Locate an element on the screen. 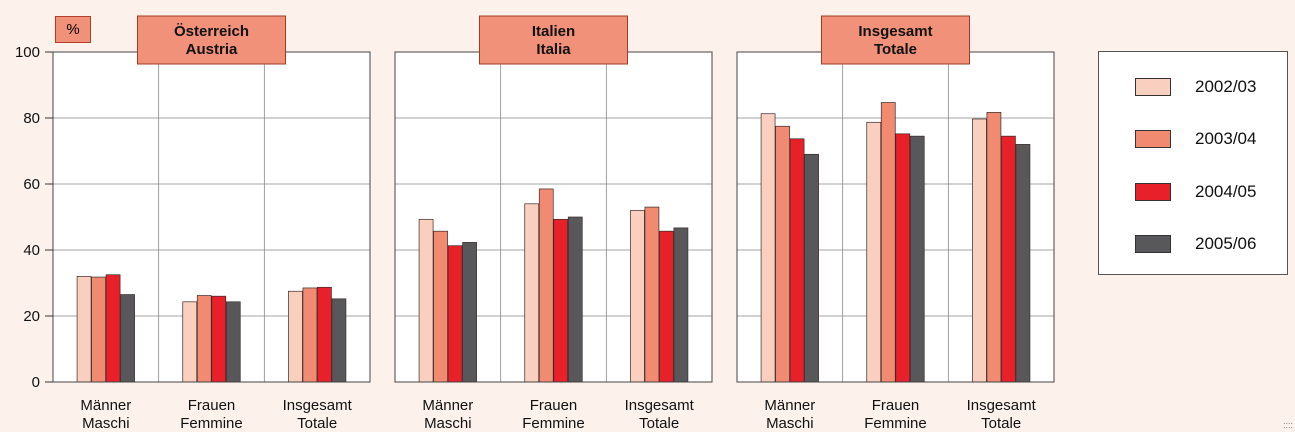 The height and width of the screenshot is (432, 1295). panel-title: Insgesamt is located at coordinates (895, 31).